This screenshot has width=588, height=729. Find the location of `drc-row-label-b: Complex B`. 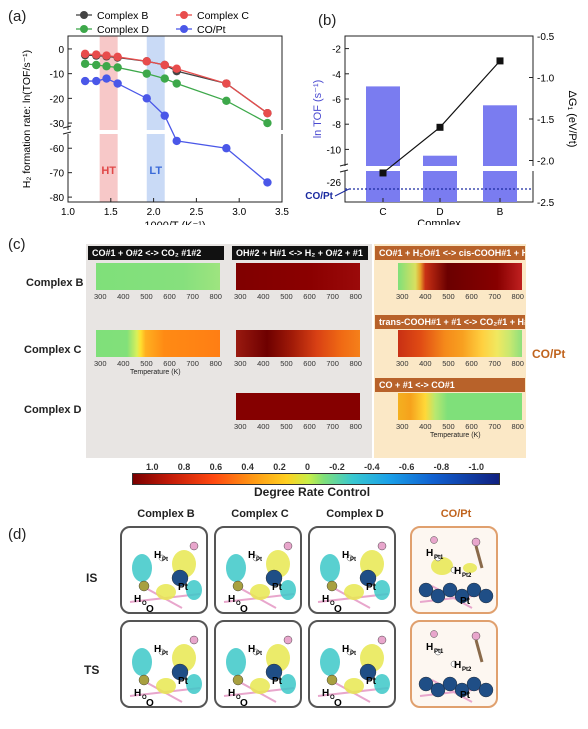

drc-row-label-b: Complex B is located at coordinates (55, 283).